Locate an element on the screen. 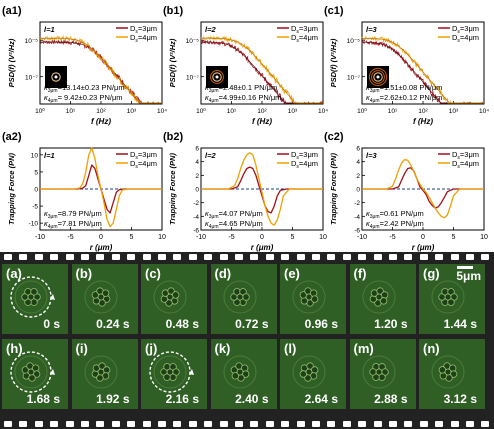 The width and height of the screenshot is (494, 429). frame-label: (i) is located at coordinates (81, 348).